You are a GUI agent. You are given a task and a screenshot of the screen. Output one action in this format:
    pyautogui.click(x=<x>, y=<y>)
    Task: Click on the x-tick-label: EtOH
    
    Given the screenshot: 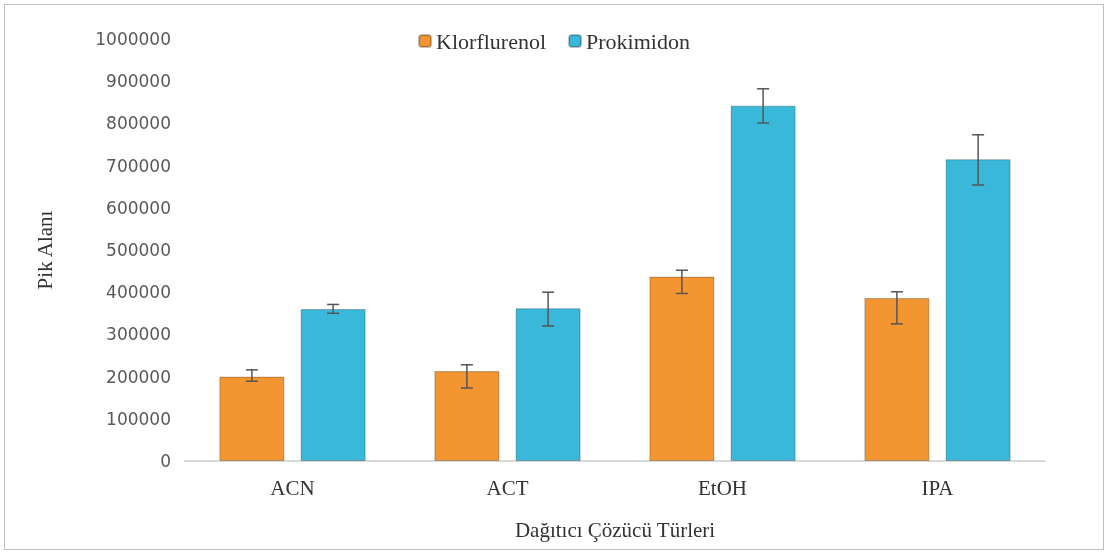 What is the action you would take?
    pyautogui.click(x=722, y=487)
    